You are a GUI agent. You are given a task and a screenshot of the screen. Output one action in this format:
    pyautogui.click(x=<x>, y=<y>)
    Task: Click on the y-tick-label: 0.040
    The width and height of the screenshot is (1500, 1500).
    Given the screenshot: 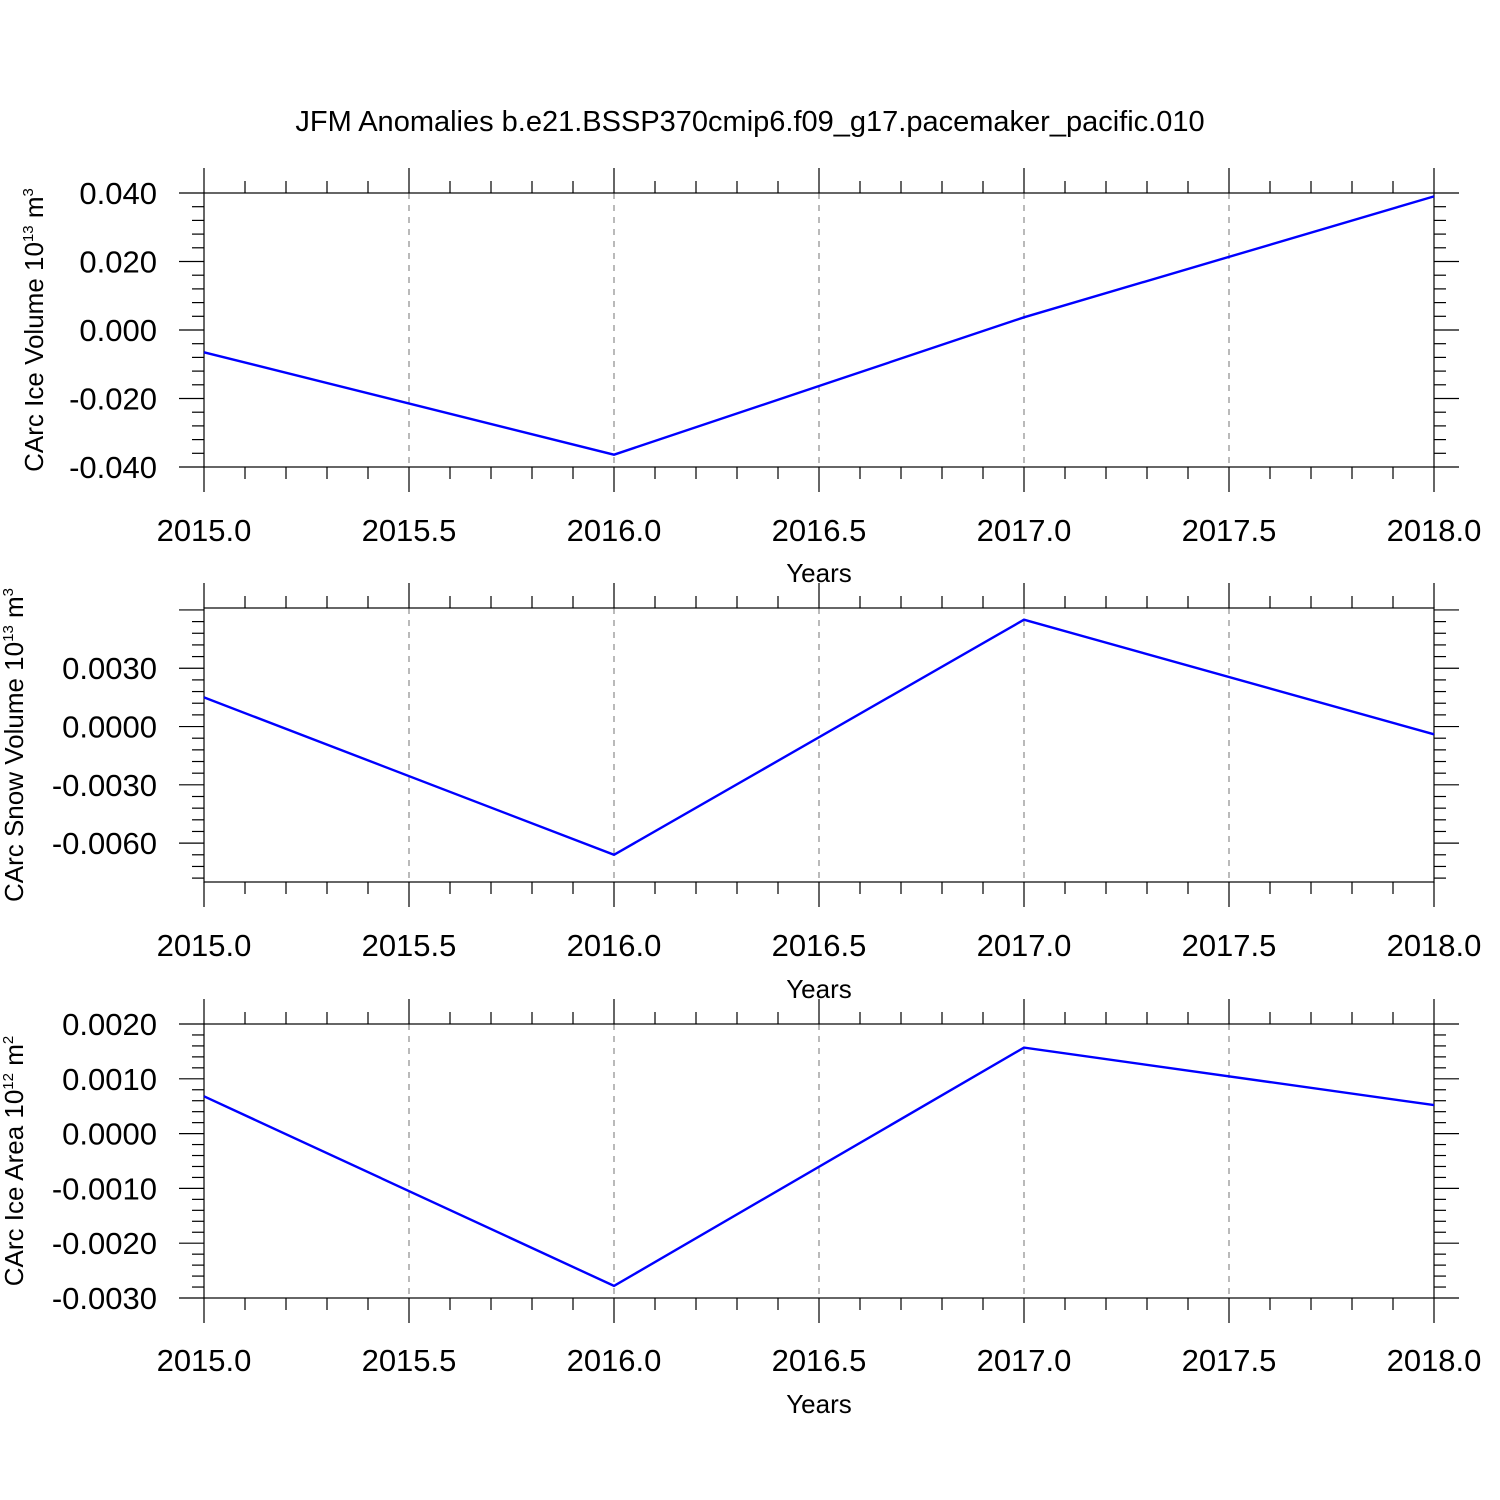 What is the action you would take?
    pyautogui.click(x=118, y=193)
    